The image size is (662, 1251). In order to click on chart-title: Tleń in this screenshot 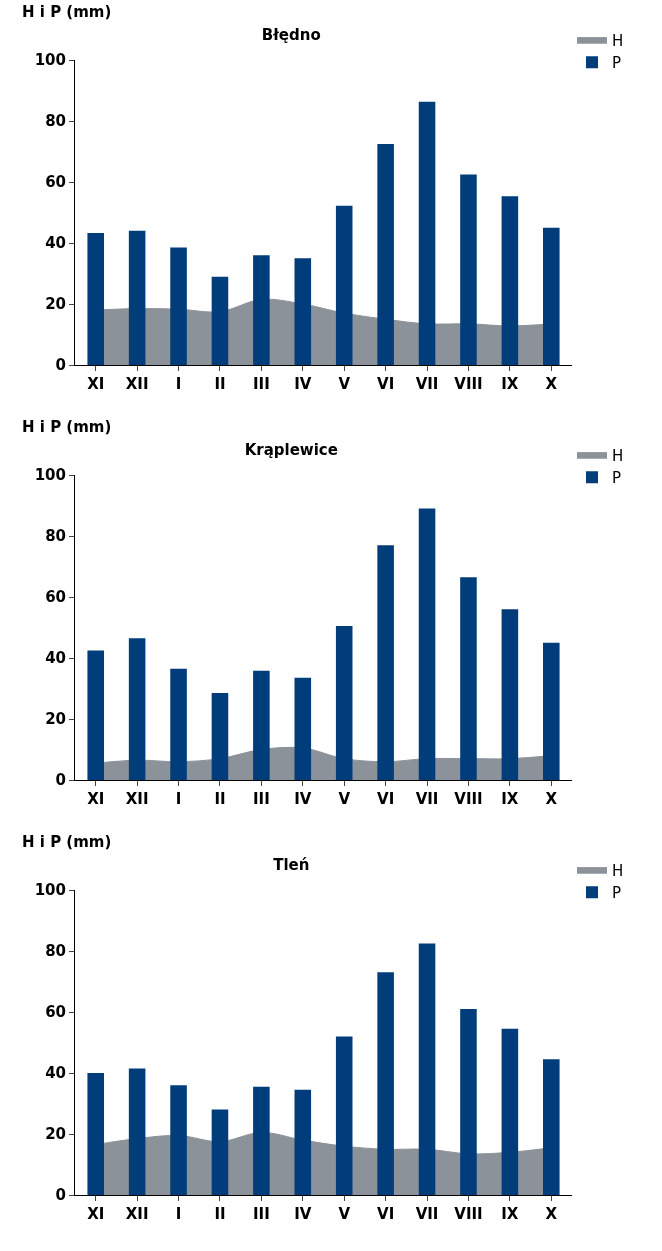, I will do `click(291, 864)`.